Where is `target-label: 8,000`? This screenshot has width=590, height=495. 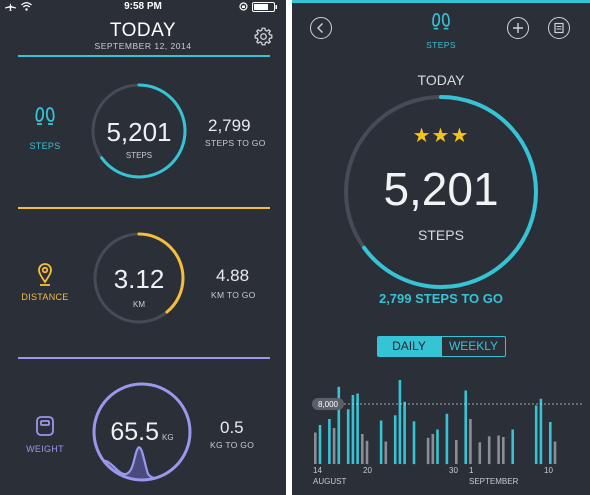
target-label: 8,000 is located at coordinates (328, 404).